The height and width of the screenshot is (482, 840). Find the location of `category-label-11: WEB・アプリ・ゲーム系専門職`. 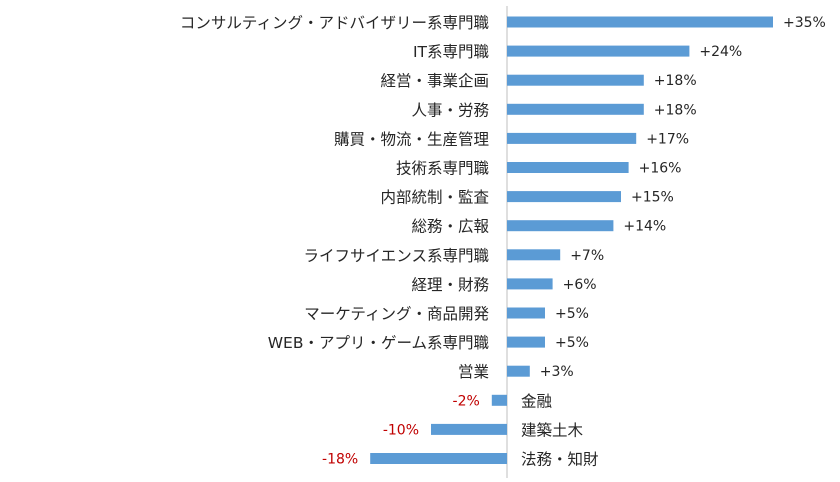

category-label-11: WEB・アプリ・ゲーム系専門職 is located at coordinates (379, 343).